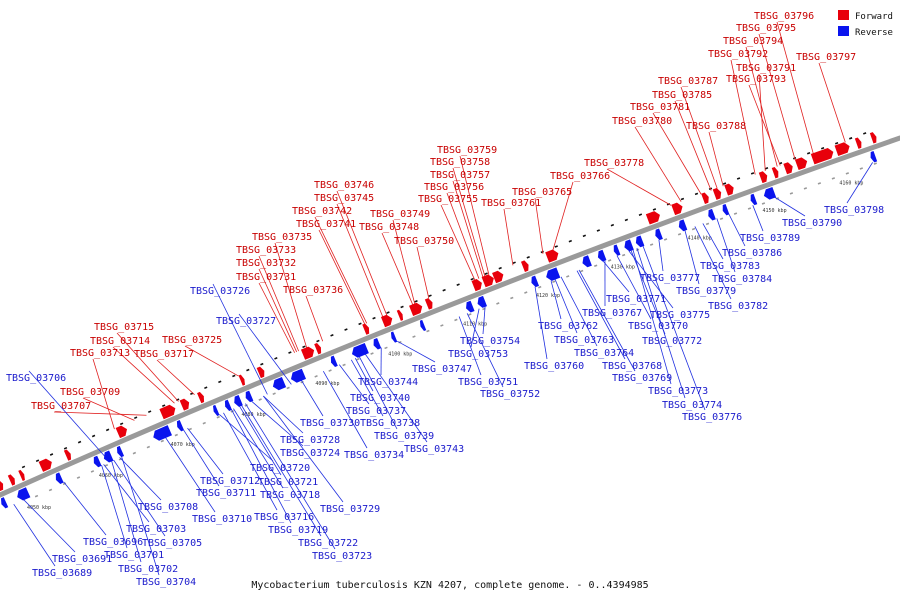 This screenshot has height=600, width=900. What do you see at coordinates (344, 185) in the screenshot?
I see `forward-gene-label: TBSG_03746` at bounding box center [344, 185].